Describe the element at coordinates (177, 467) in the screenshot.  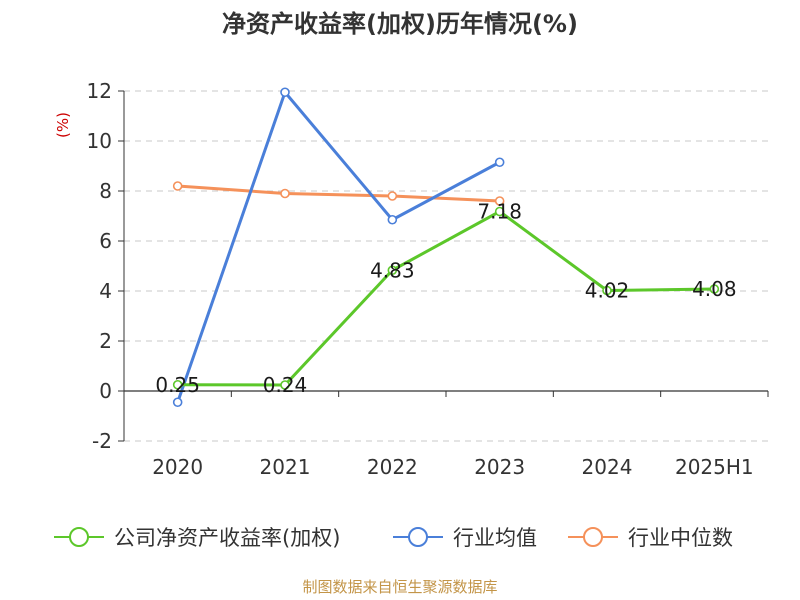
I see `x-tick-label: 2020` at that location.